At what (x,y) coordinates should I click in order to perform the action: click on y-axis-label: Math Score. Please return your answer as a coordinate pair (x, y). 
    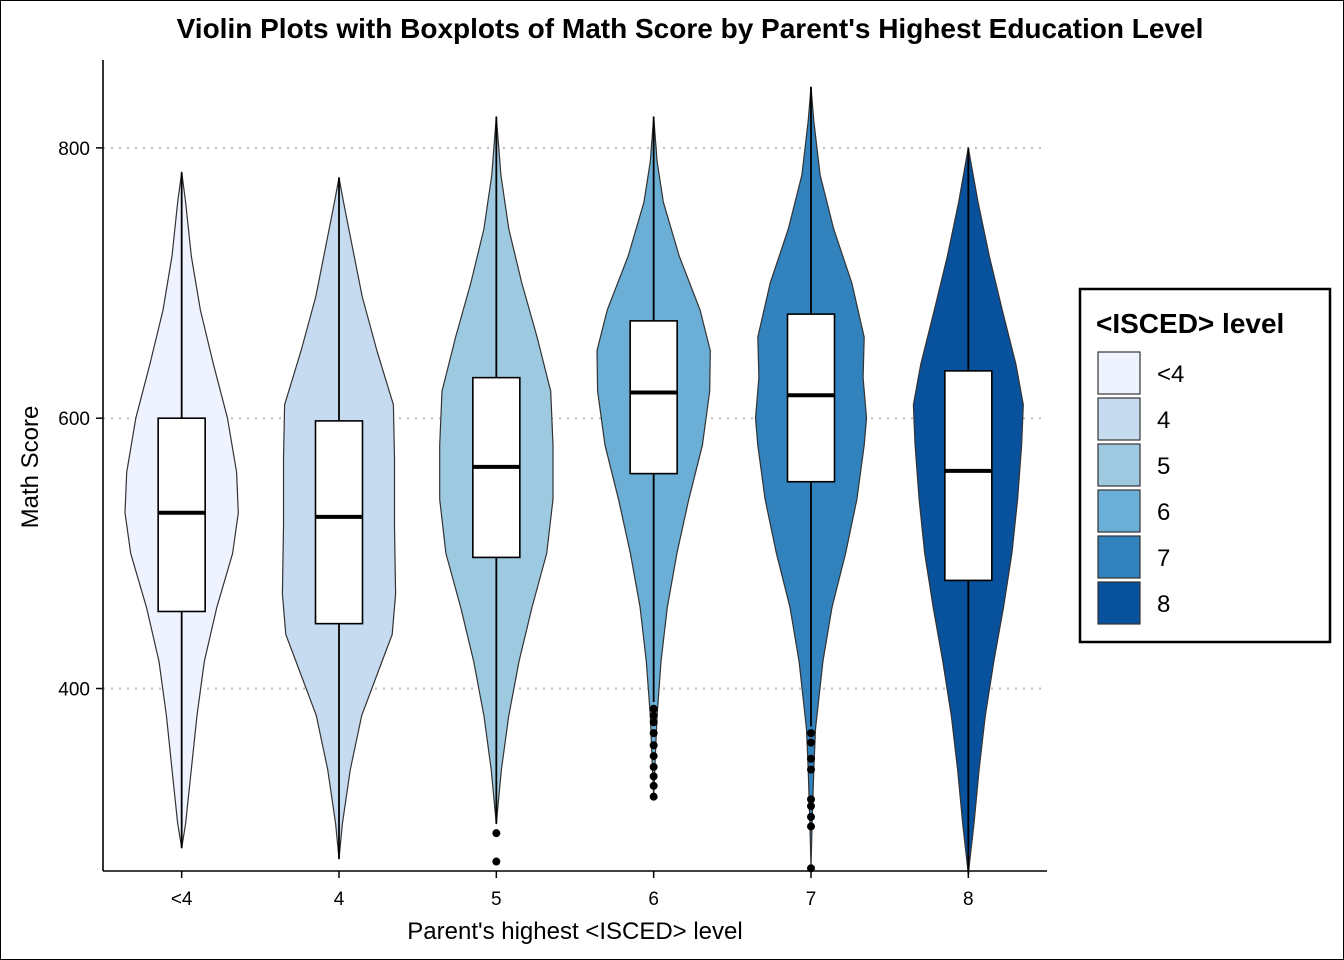
    Looking at the image, I should click on (30, 467).